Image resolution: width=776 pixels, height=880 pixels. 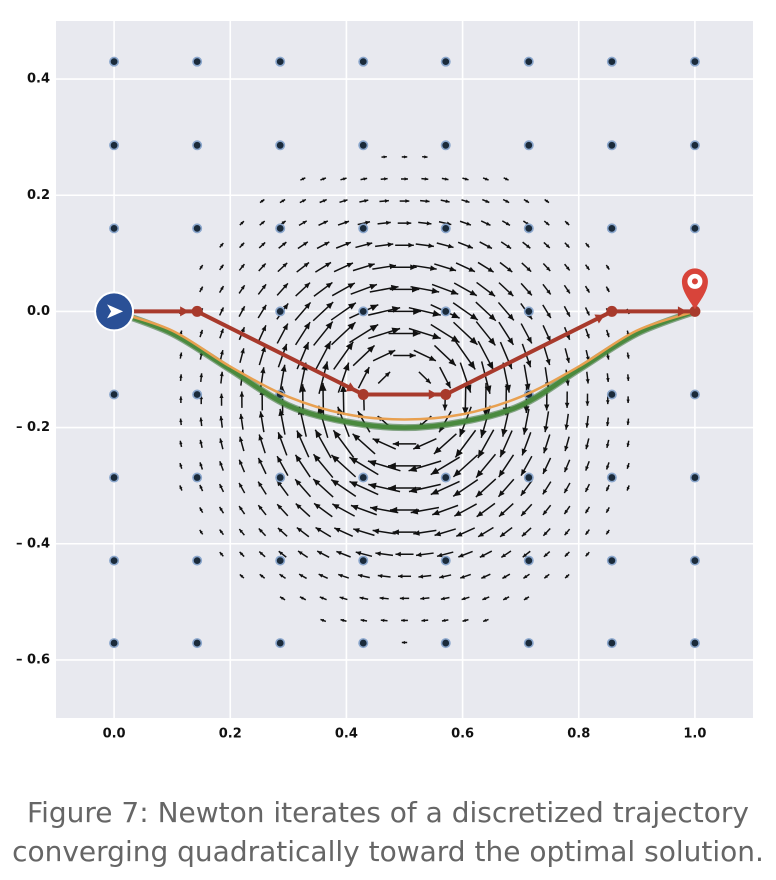 I want to click on y-tick-label: 0.4, so click(x=38, y=79).